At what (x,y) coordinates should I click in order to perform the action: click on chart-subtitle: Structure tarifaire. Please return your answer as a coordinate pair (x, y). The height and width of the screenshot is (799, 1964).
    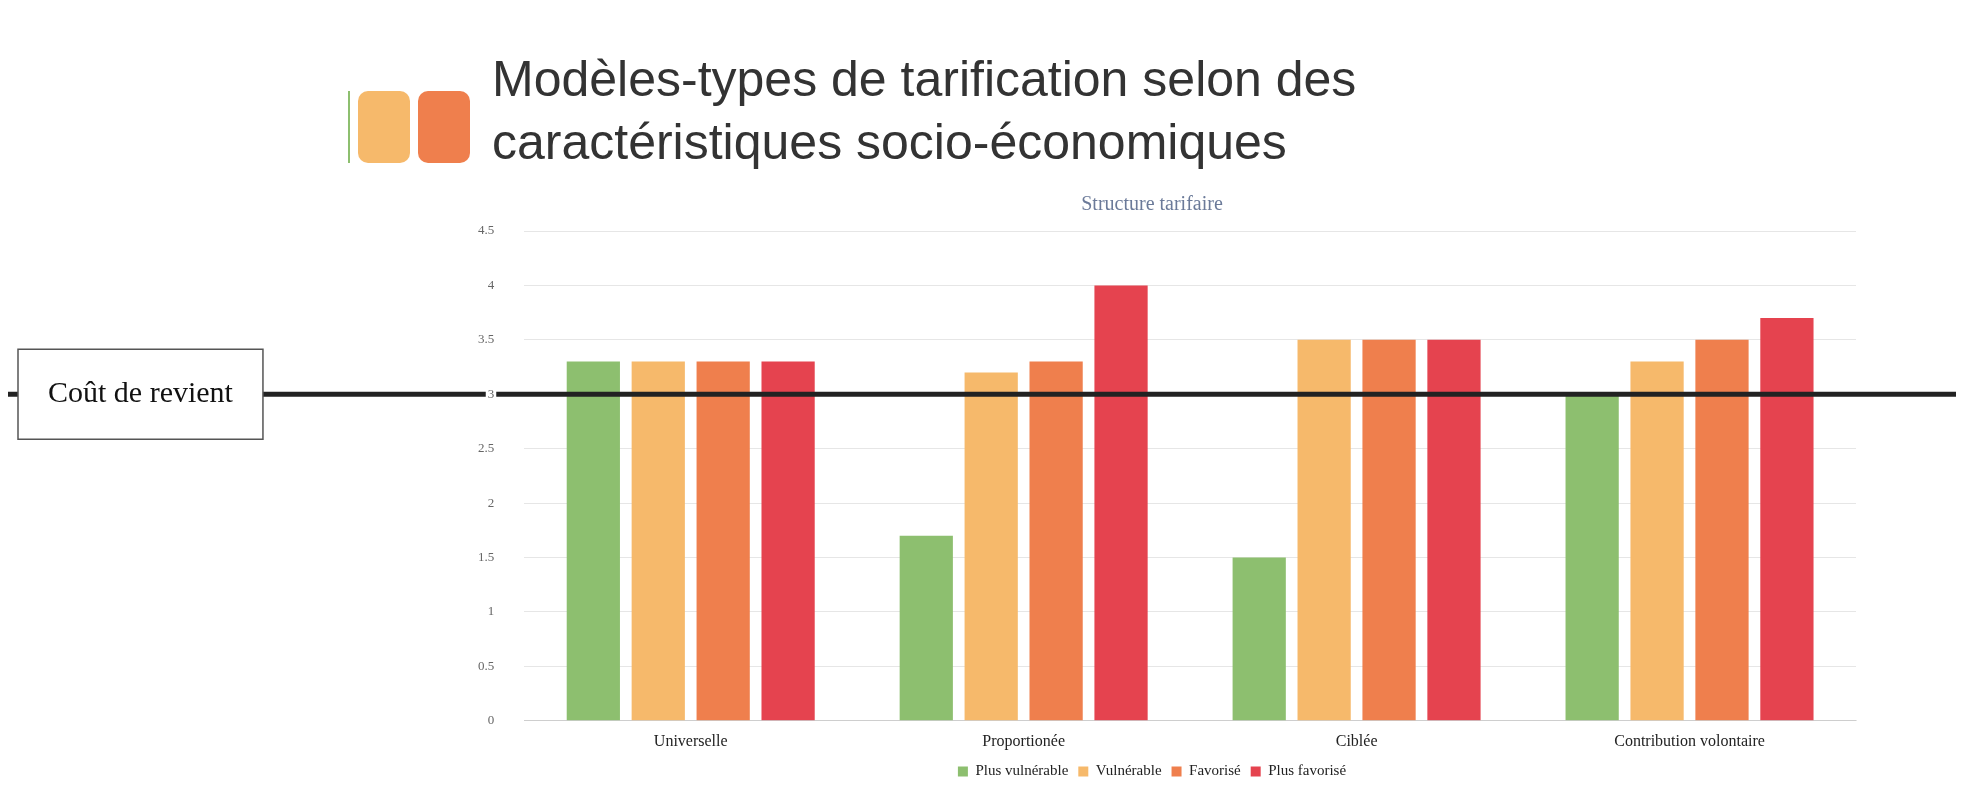
    Looking at the image, I should click on (1152, 203).